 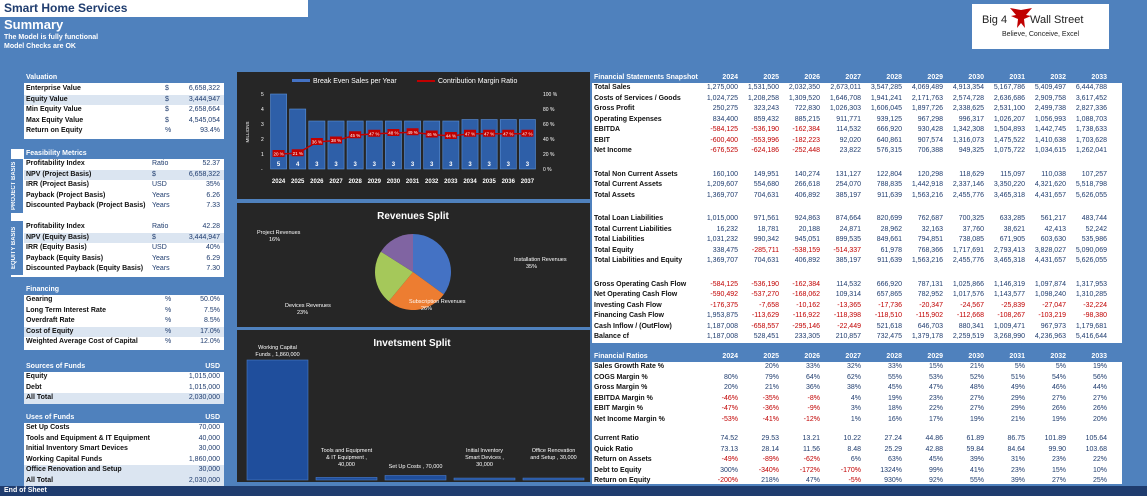 I want to click on x-tick: 2032, so click(x=432, y=182).